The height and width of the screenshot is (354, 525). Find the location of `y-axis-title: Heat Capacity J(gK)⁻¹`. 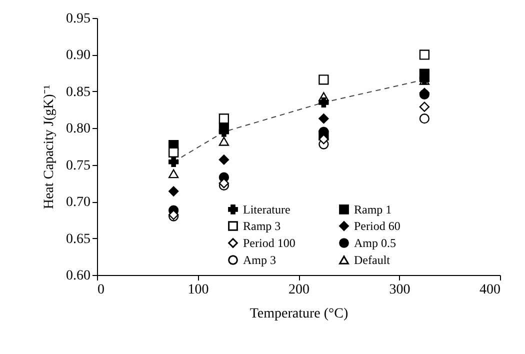

y-axis-title: Heat Capacity J(gK)⁻¹ is located at coordinates (49, 147).